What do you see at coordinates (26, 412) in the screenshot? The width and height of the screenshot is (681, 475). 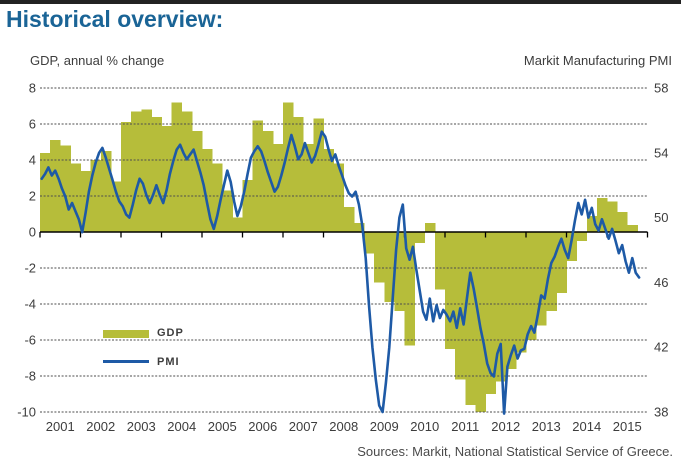 I see `left-tick-label: -10` at bounding box center [26, 412].